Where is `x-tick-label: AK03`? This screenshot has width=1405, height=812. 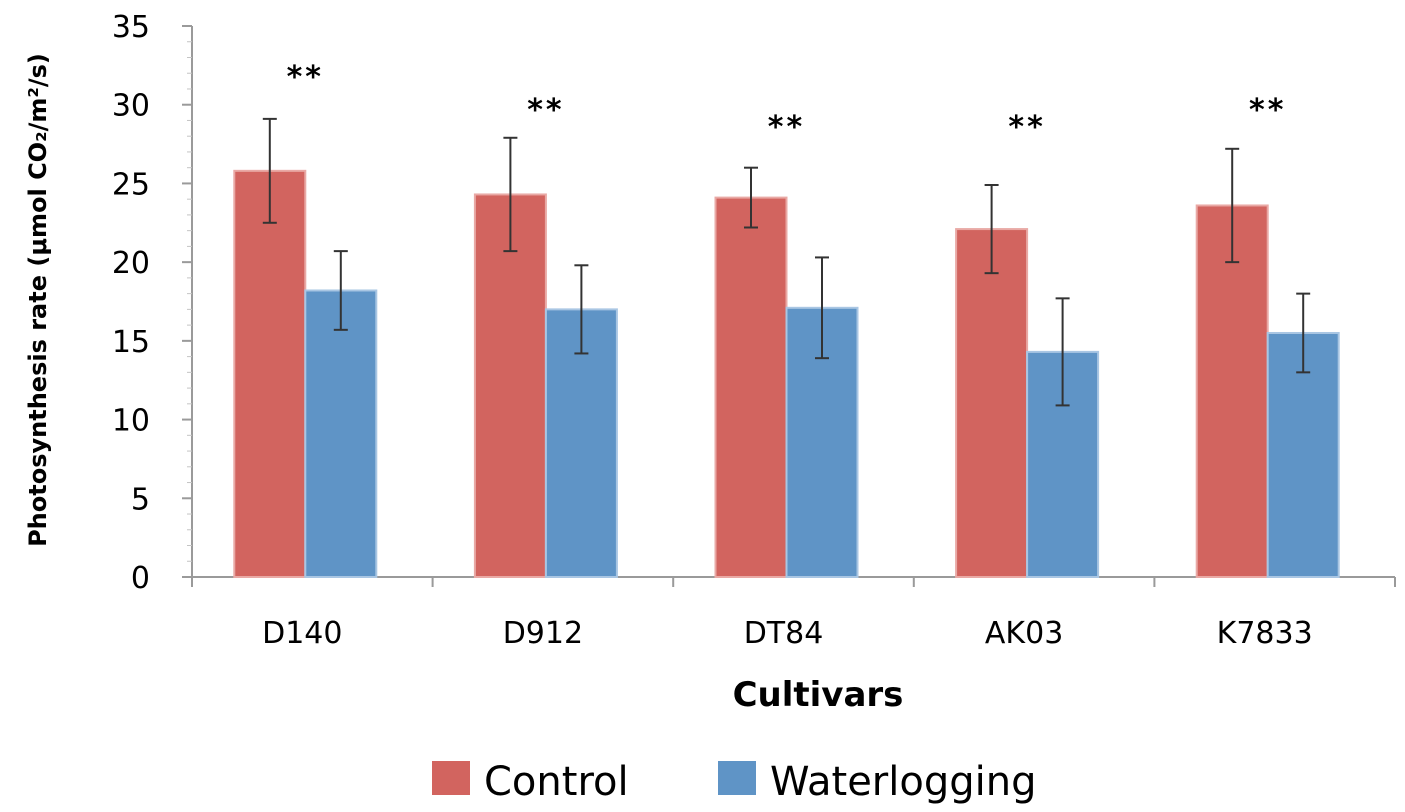 x-tick-label: AK03 is located at coordinates (1024, 633).